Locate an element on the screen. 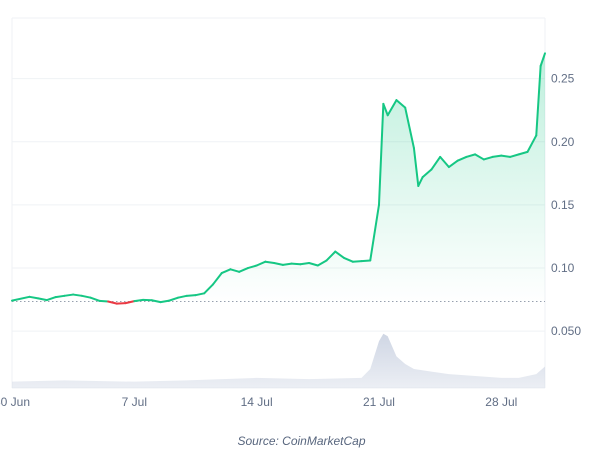 This screenshot has height=463, width=603. y-tick-label: 0.20 is located at coordinates (563, 142).